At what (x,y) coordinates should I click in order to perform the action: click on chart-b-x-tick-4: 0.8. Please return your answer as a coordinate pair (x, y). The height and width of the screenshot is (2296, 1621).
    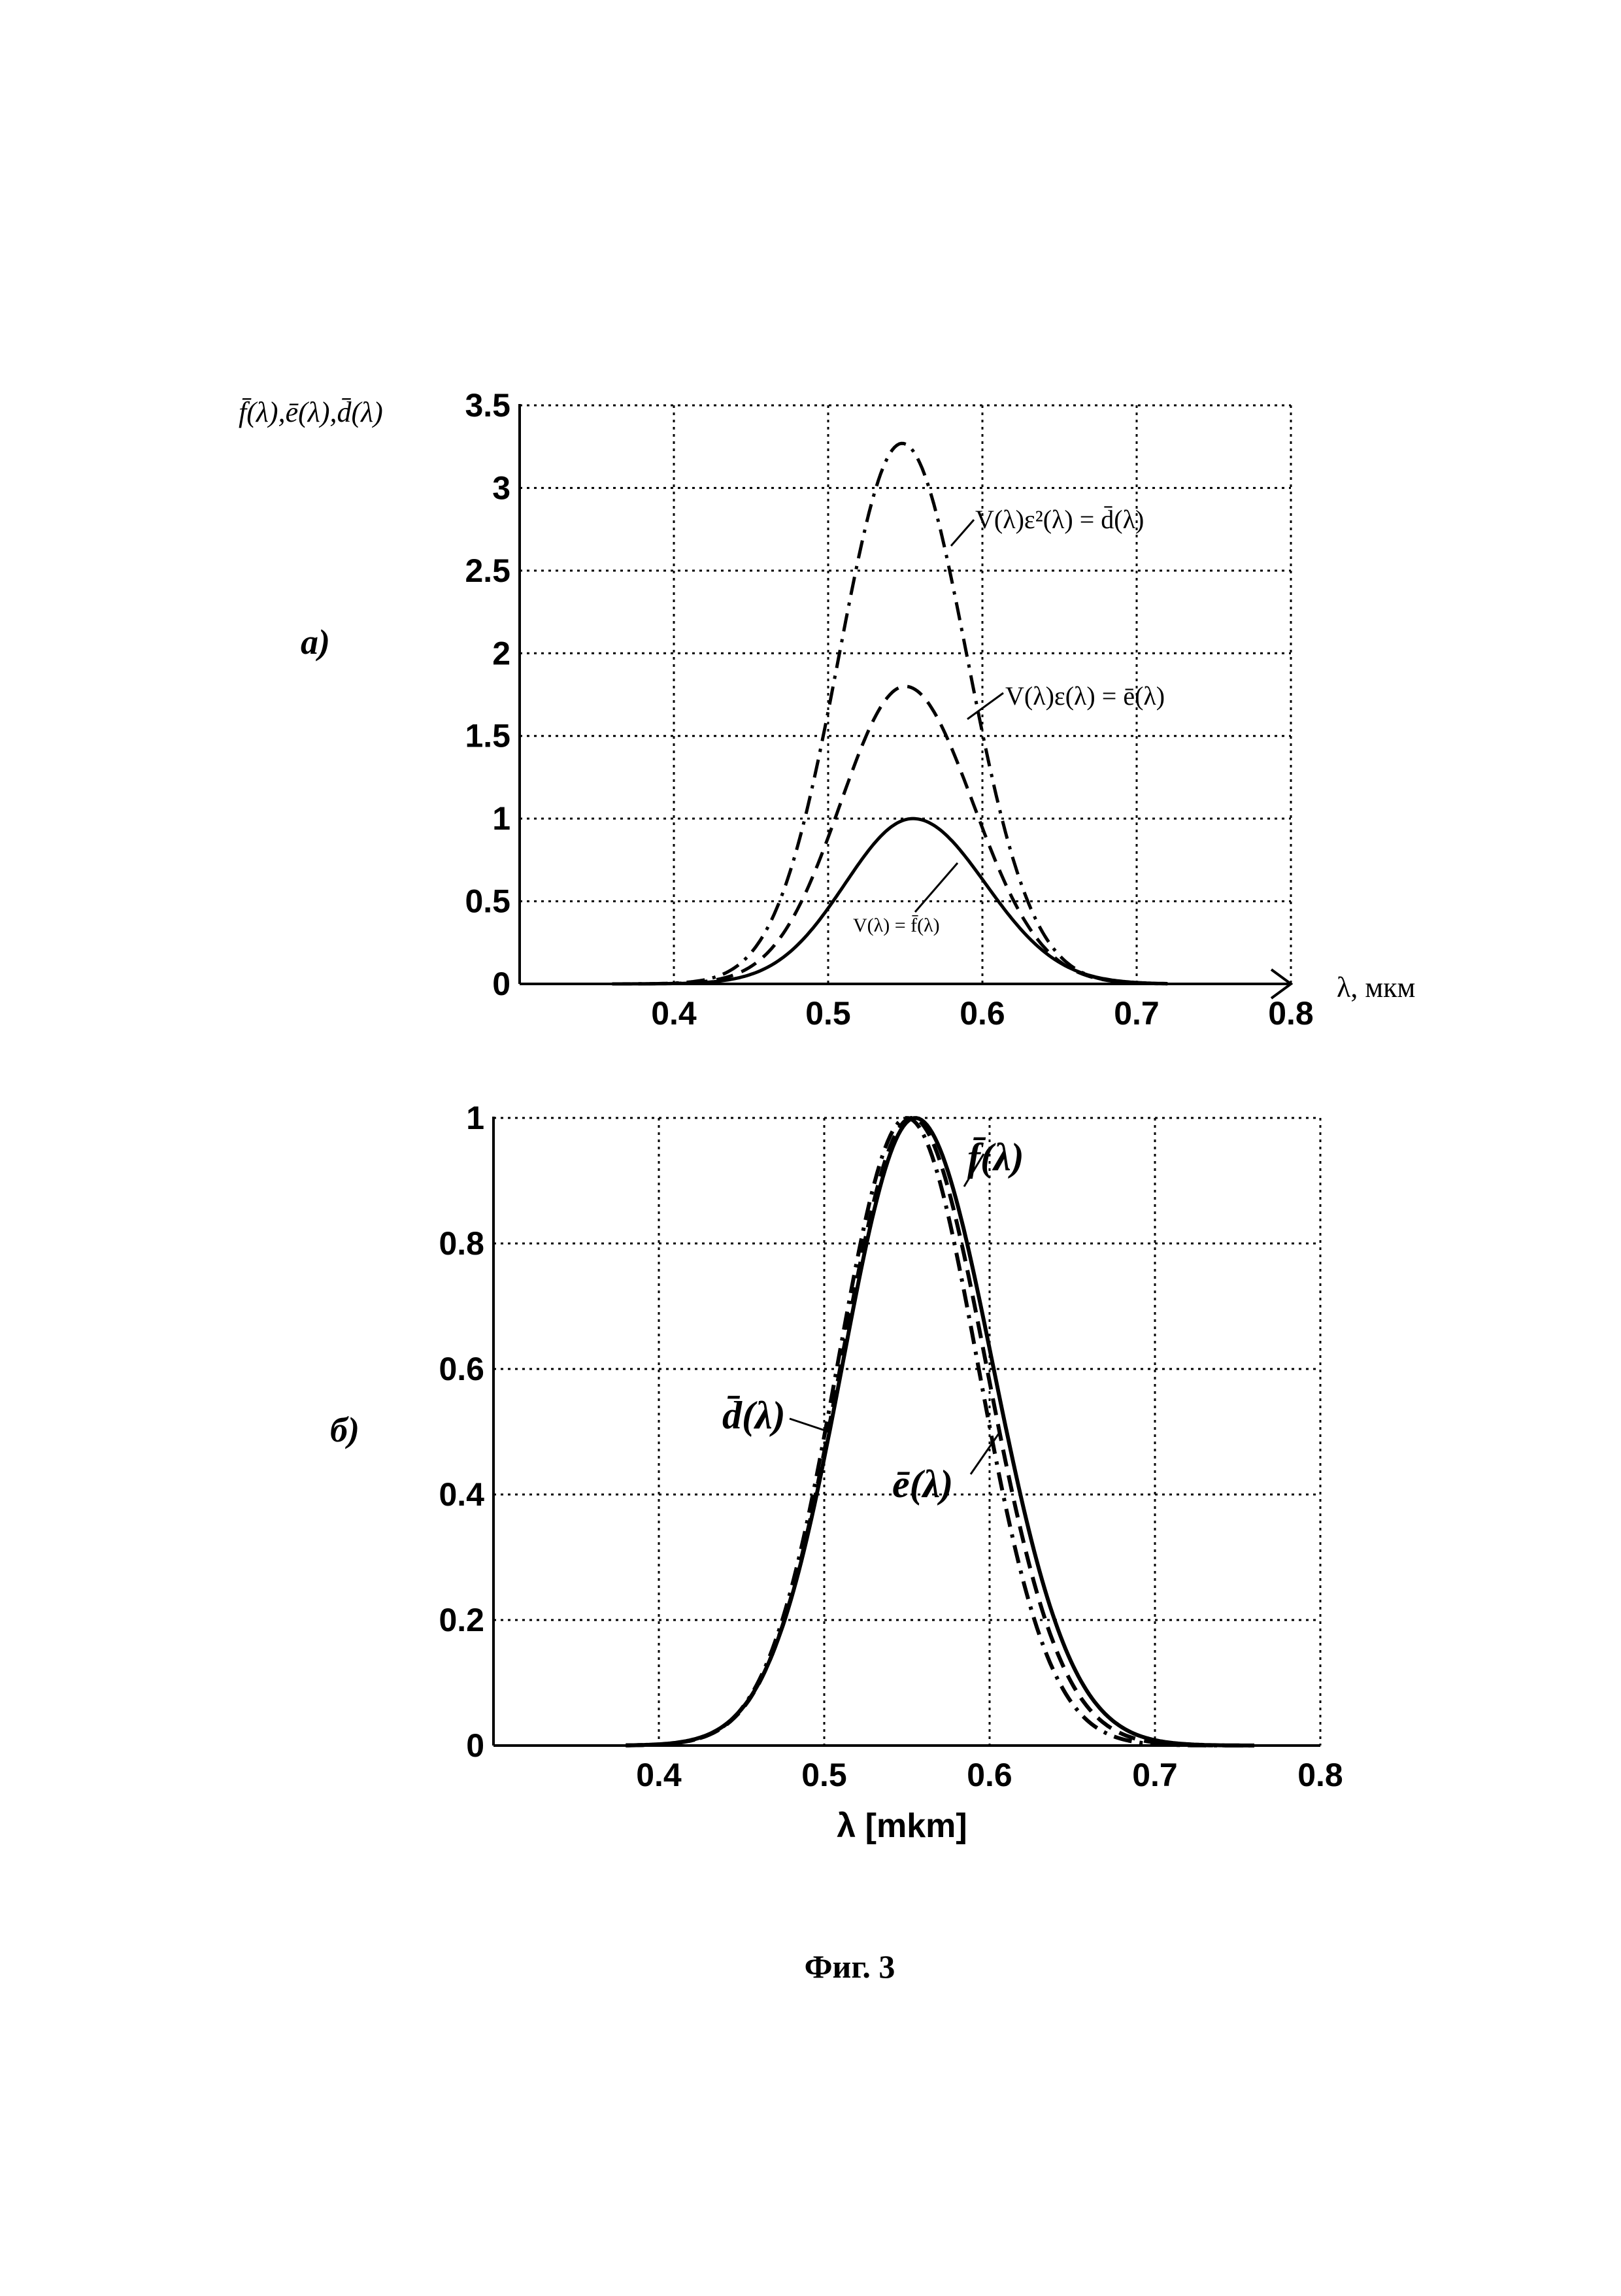
    Looking at the image, I should click on (1320, 1775).